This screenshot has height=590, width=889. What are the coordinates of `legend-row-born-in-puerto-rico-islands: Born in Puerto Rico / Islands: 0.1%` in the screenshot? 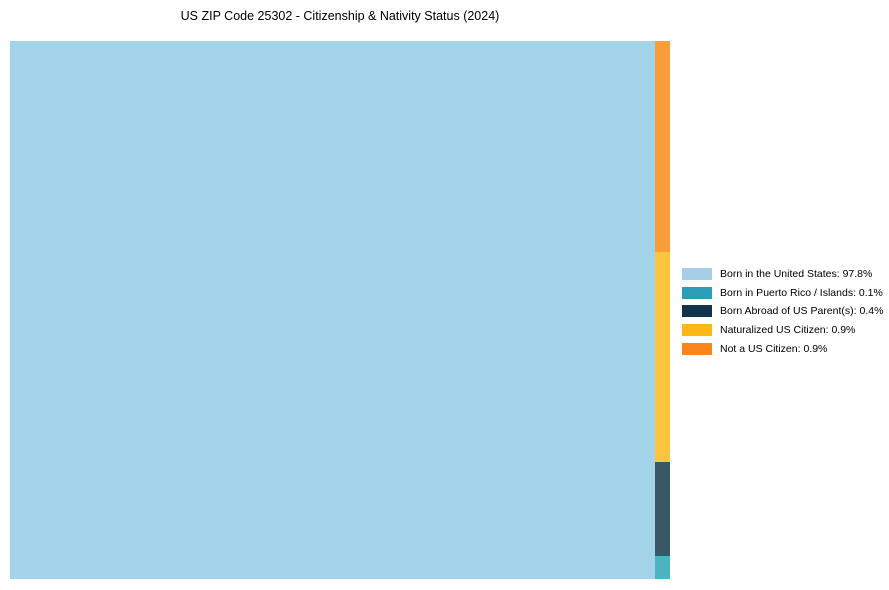 It's located at (782, 293).